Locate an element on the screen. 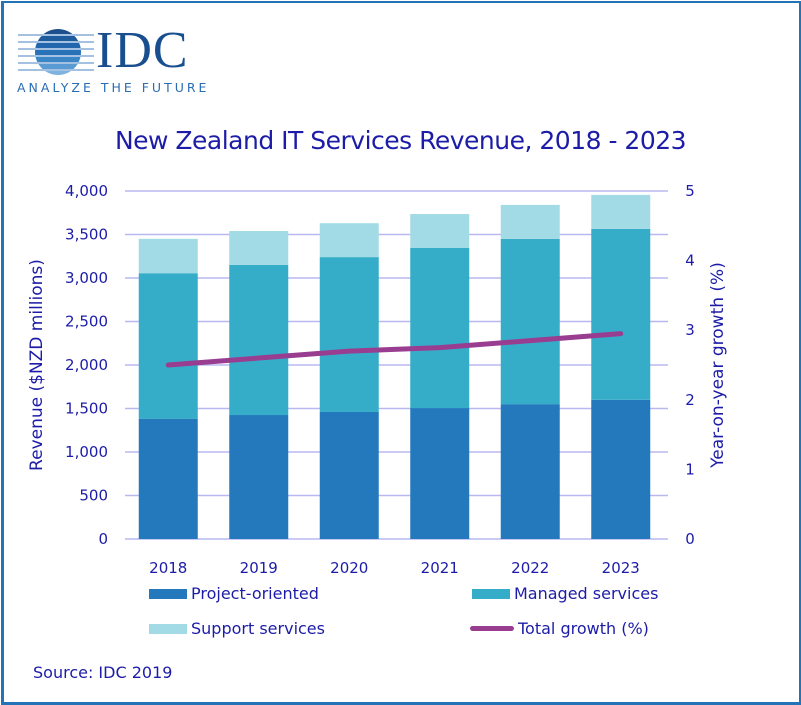 This screenshot has width=801, height=705. y2-axis-title: Year-on-year growth (%) is located at coordinates (718, 365).